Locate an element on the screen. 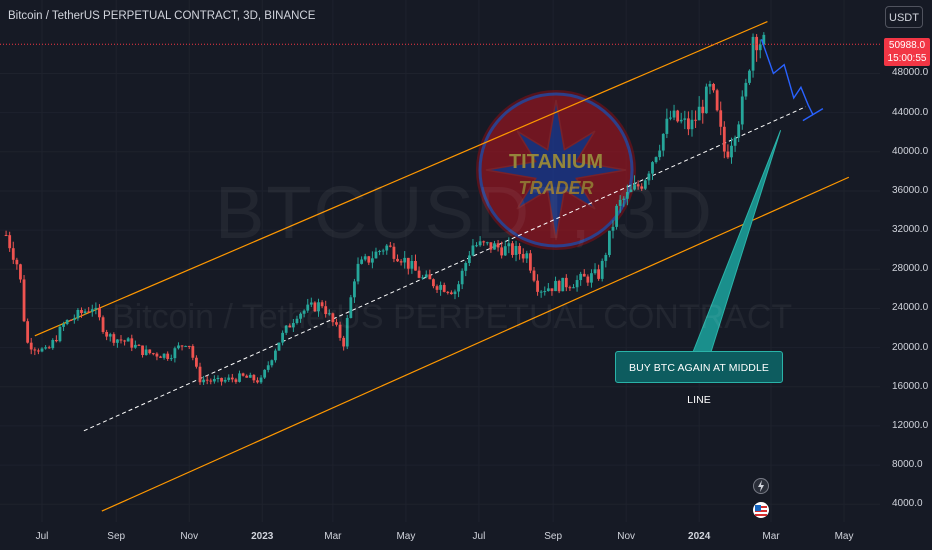 The image size is (932, 550). time-tick-label: Jul is located at coordinates (479, 536).